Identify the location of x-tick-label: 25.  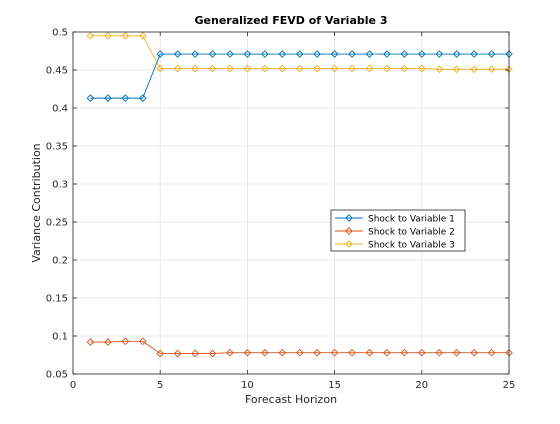
(509, 385).